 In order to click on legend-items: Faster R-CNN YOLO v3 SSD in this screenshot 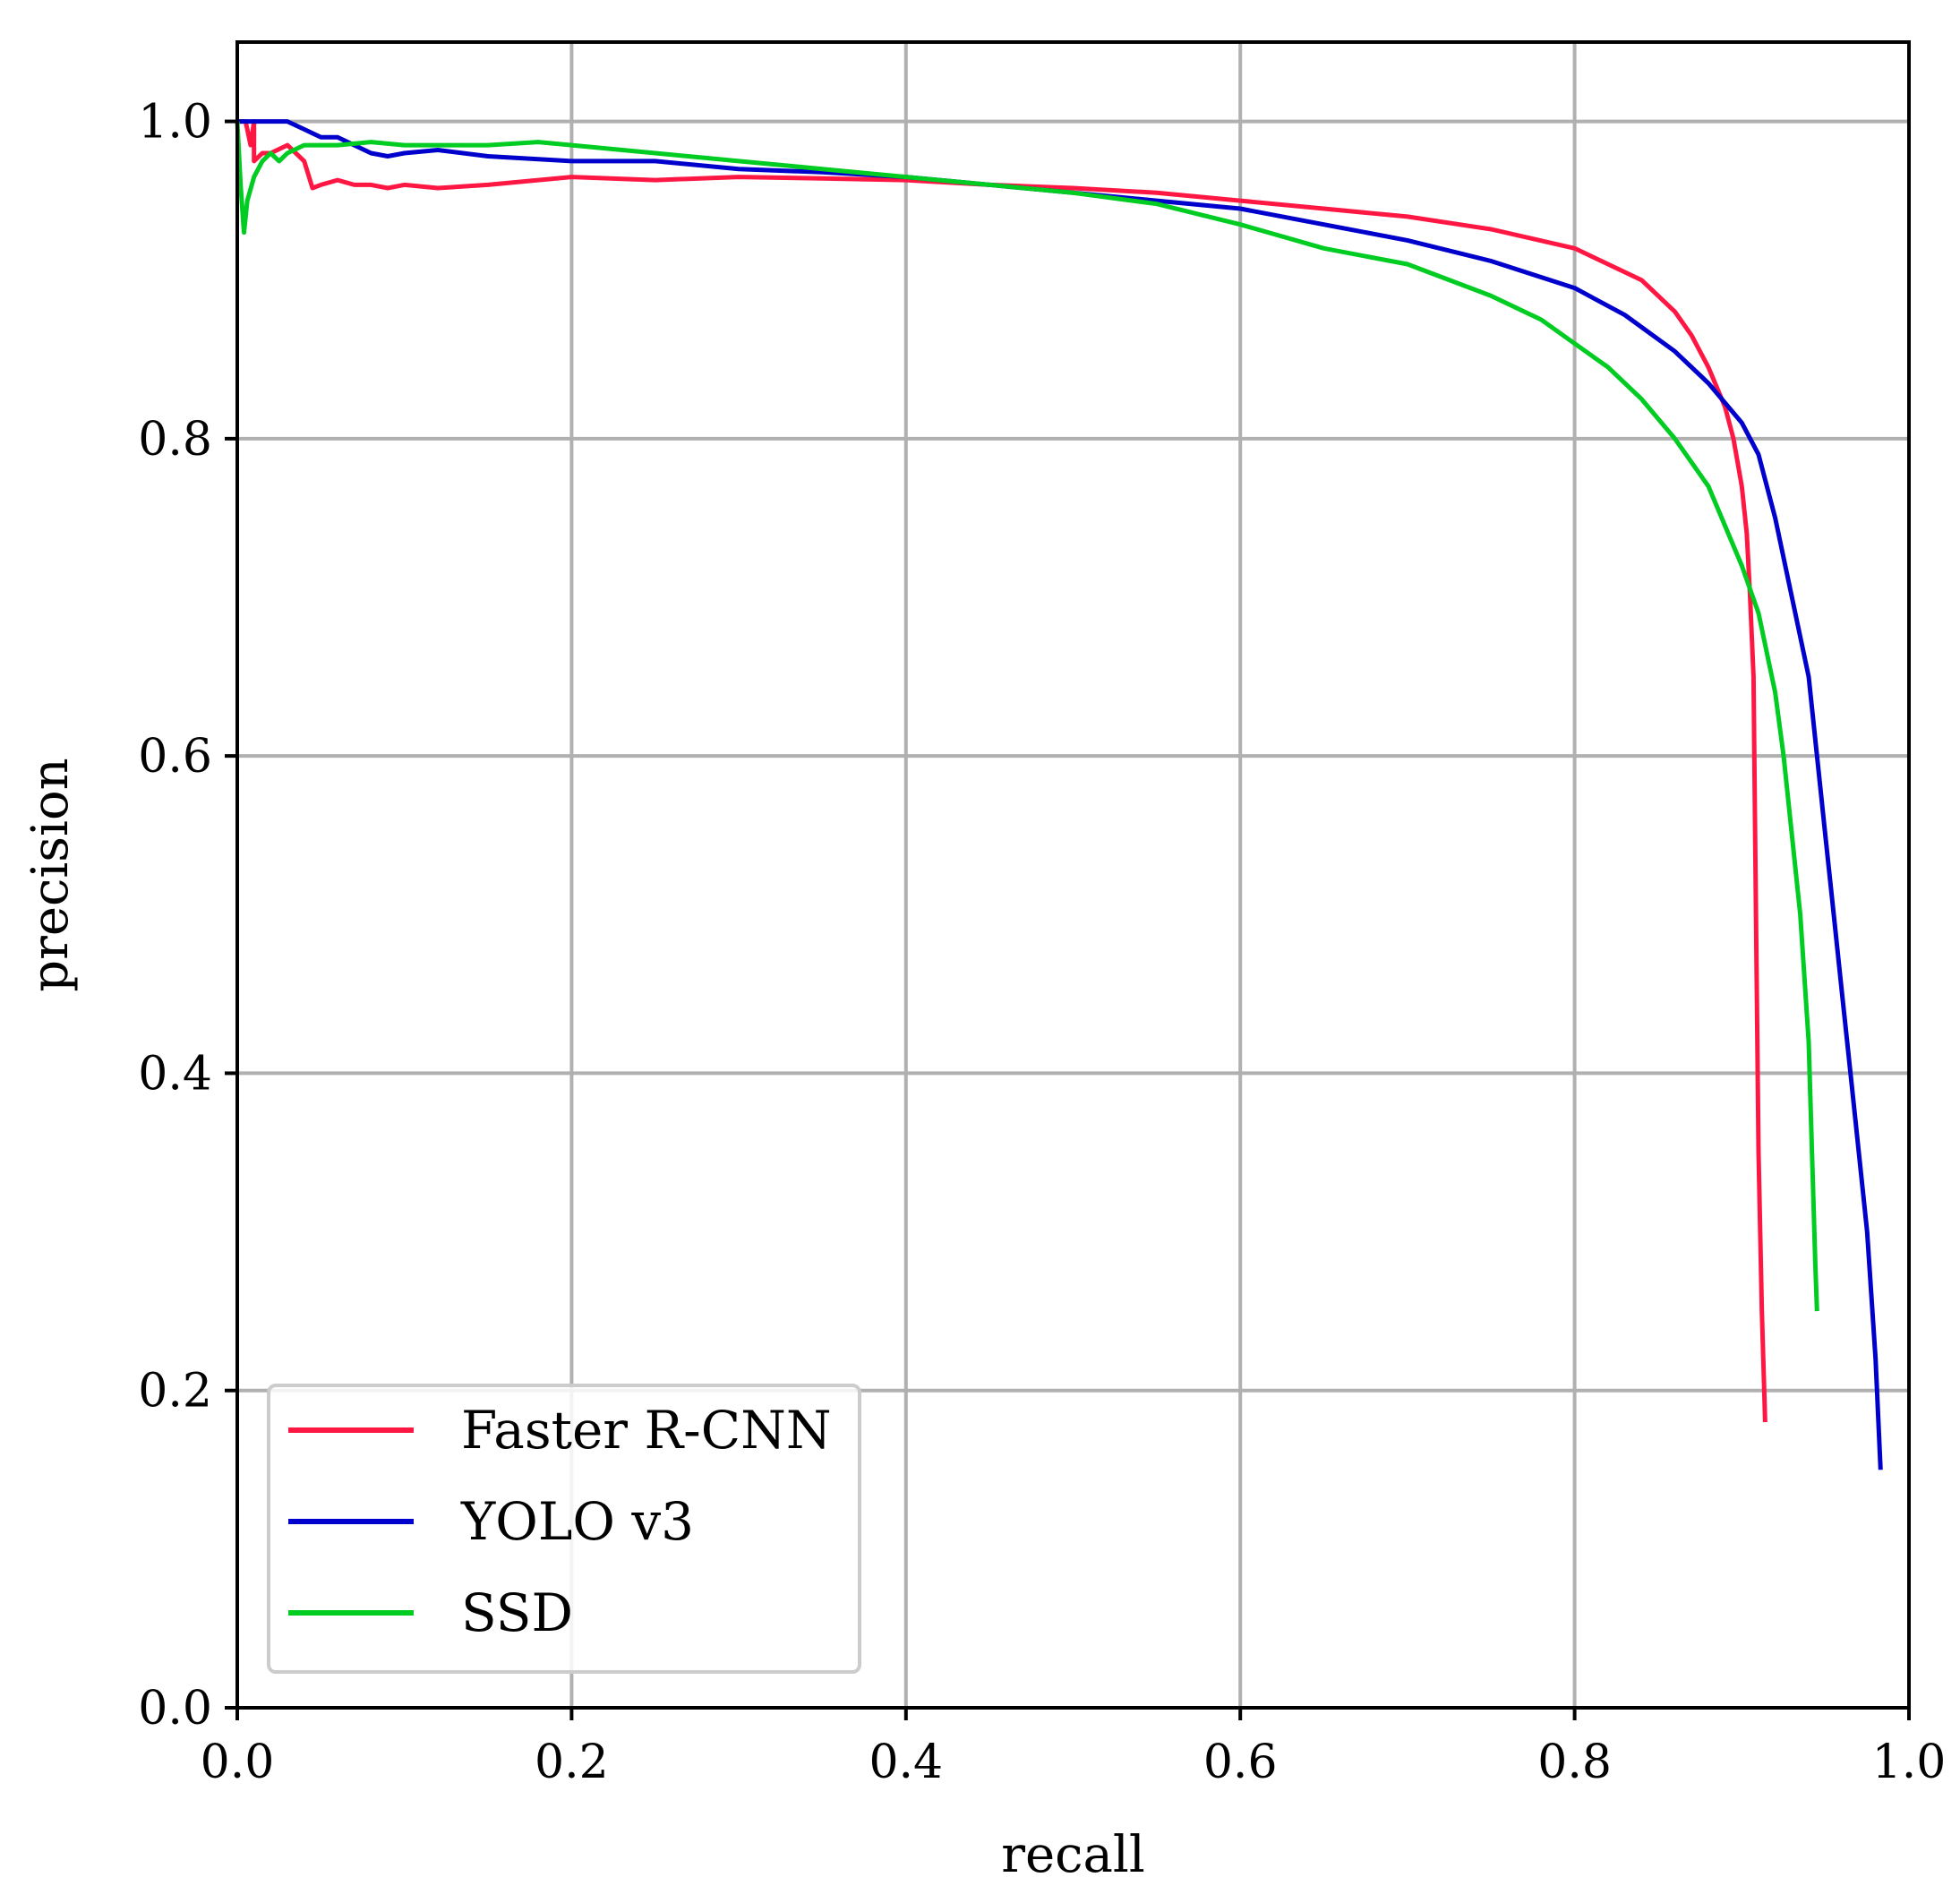, I will do `click(560, 1521)`.